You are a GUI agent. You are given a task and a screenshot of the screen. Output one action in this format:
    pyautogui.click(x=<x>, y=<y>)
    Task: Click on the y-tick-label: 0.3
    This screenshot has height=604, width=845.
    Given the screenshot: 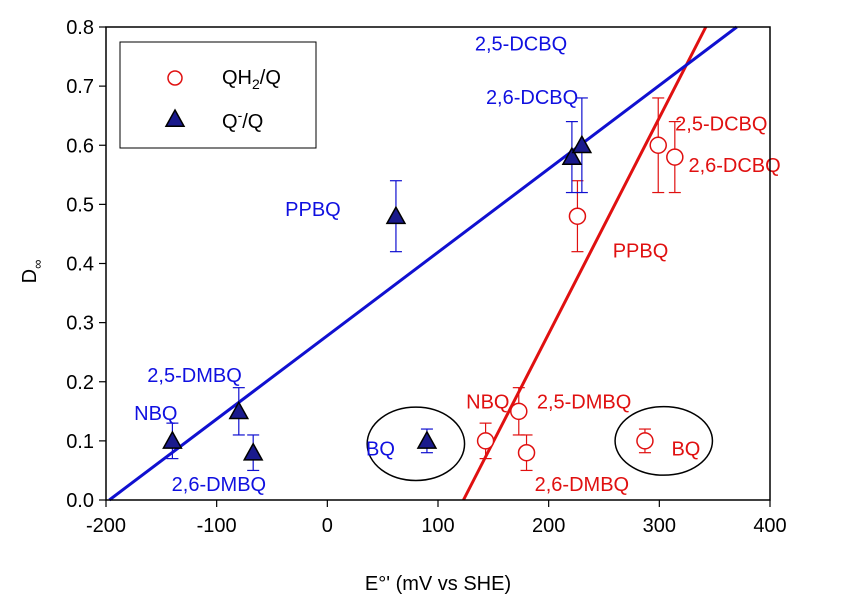 What is the action you would take?
    pyautogui.click(x=80, y=324)
    